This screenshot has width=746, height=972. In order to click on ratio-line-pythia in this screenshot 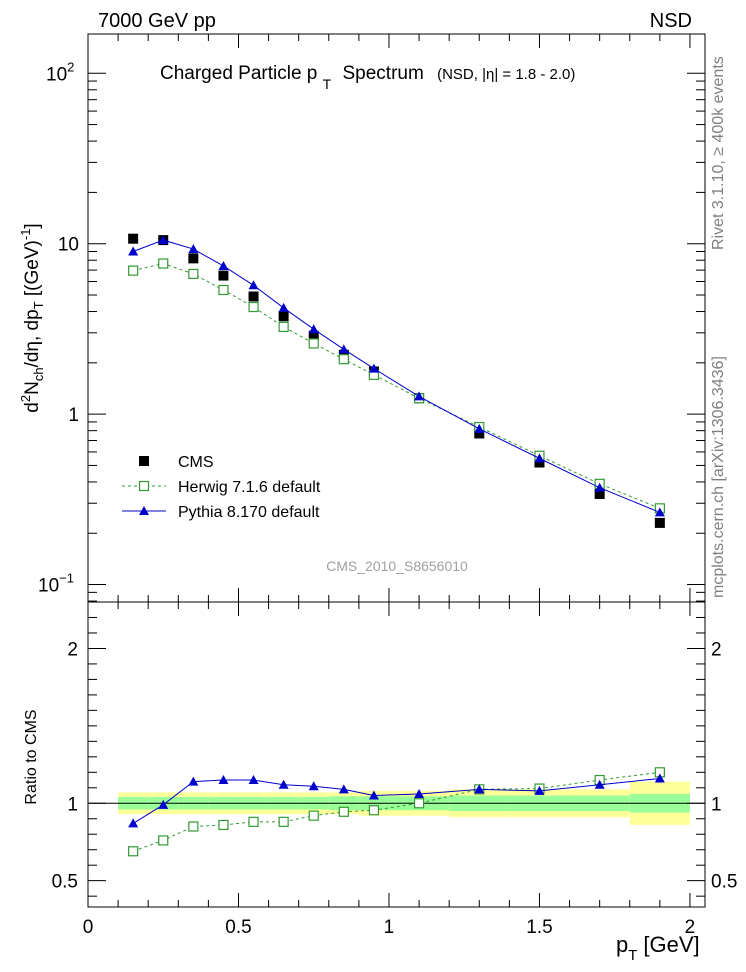, I will do `click(396, 801)`.